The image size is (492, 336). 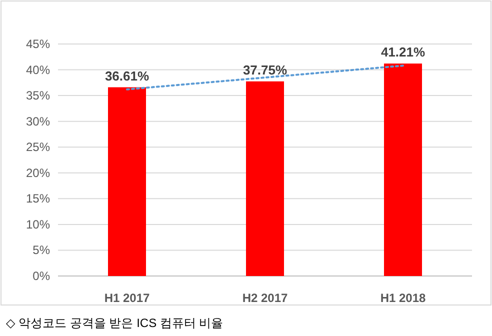 What do you see at coordinates (38, 69) in the screenshot?
I see `y-tick-label: 40%` at bounding box center [38, 69].